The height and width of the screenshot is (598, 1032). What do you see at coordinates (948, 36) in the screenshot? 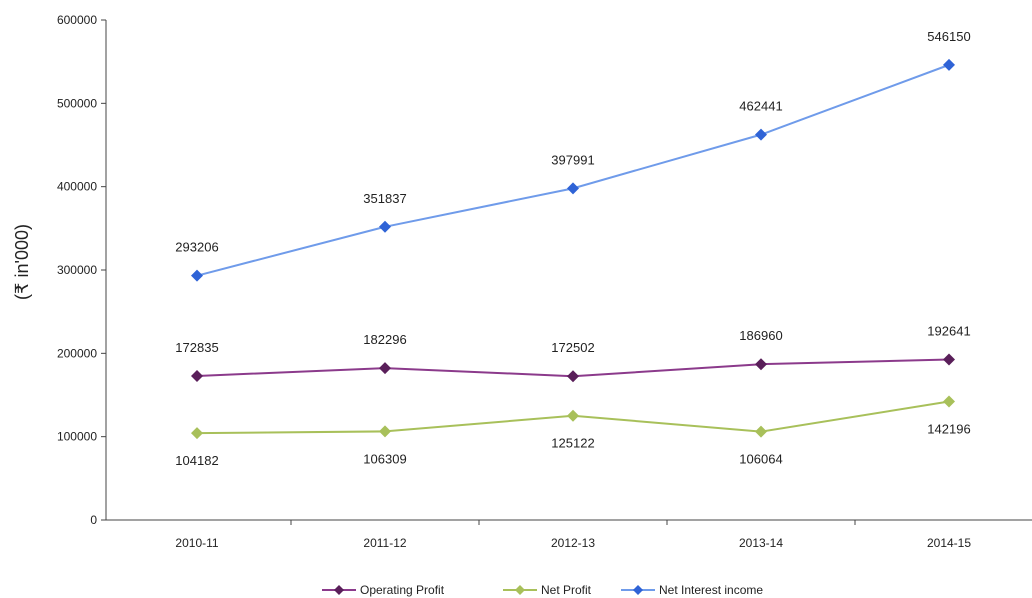
I see `data-label: 546150` at bounding box center [948, 36].